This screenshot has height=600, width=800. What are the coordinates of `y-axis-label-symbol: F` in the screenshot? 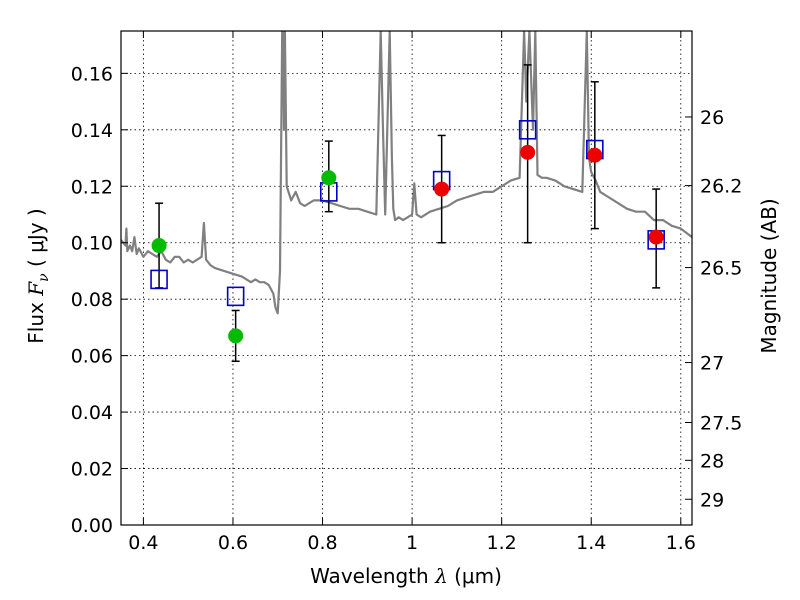 It's located at (36, 289).